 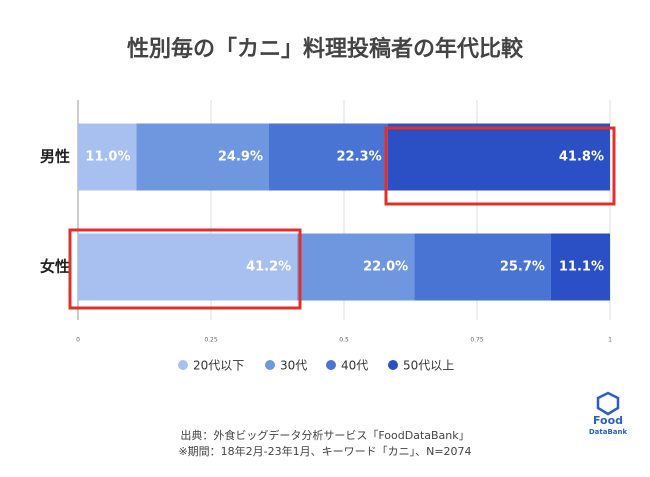 I want to click on legend-label: 50代以上, so click(x=428, y=366).